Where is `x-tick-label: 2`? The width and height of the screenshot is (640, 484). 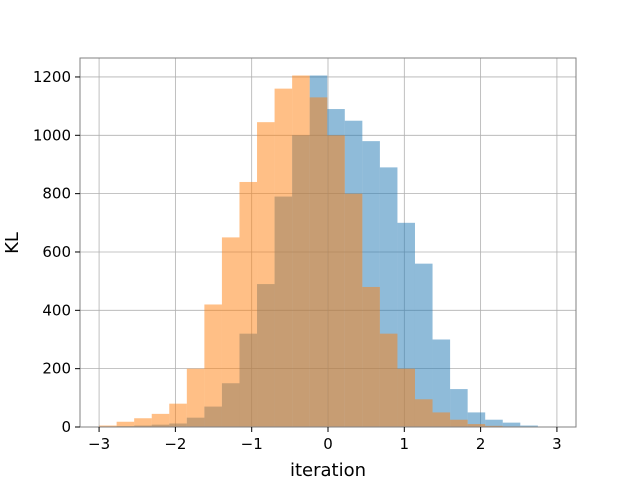
x-tick-label: 2 is located at coordinates (481, 444).